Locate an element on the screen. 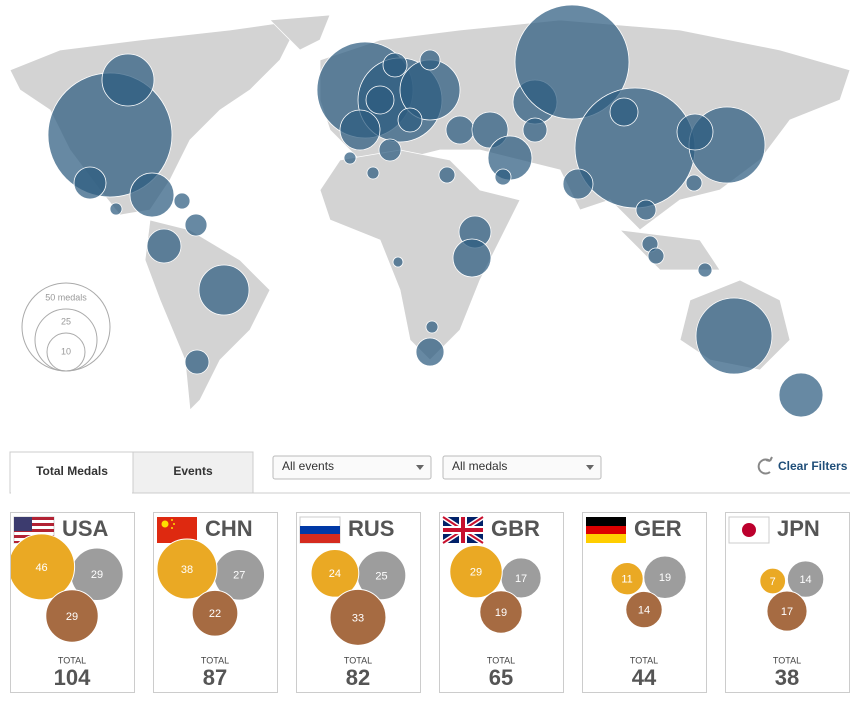 This screenshot has width=859, height=702. bronze-count: 14 is located at coordinates (644, 610).